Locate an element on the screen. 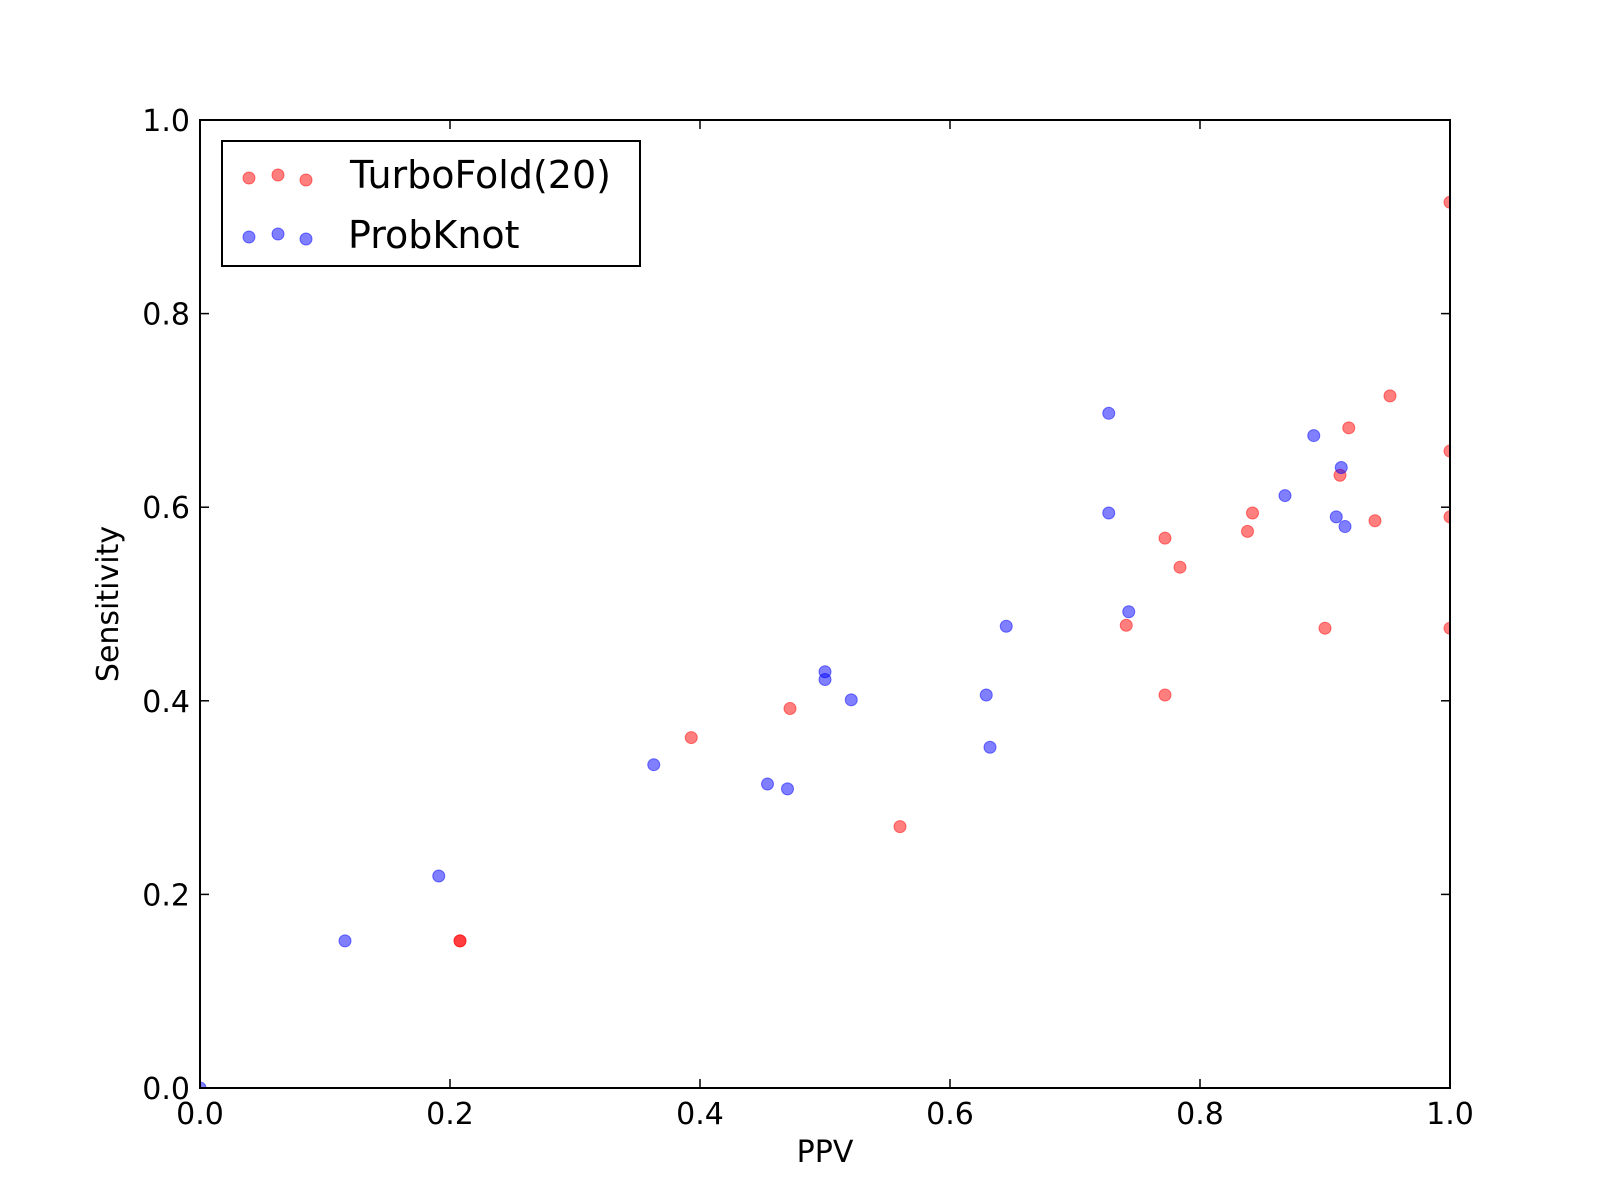 This screenshot has height=1200, width=1600. x-tick-label: 0.6 is located at coordinates (950, 1114).